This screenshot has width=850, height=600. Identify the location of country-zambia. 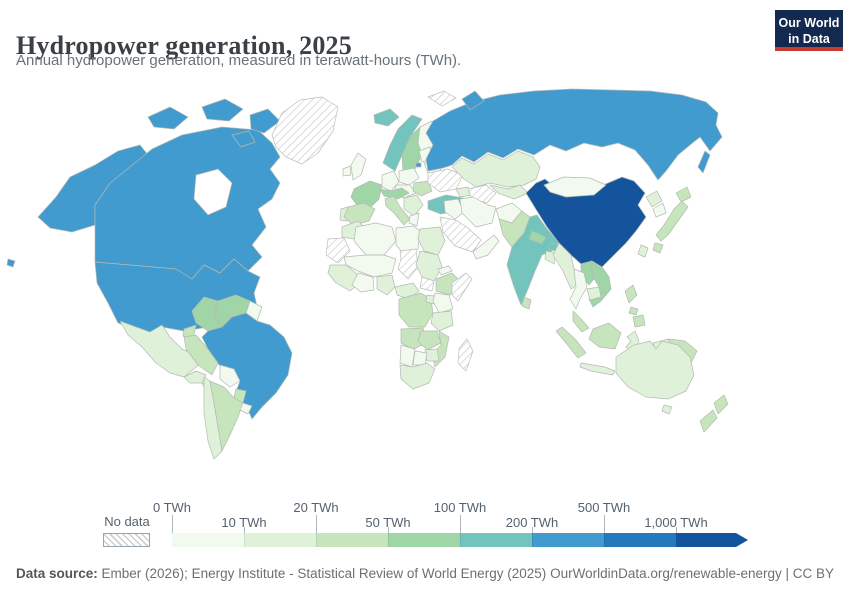
(429, 340).